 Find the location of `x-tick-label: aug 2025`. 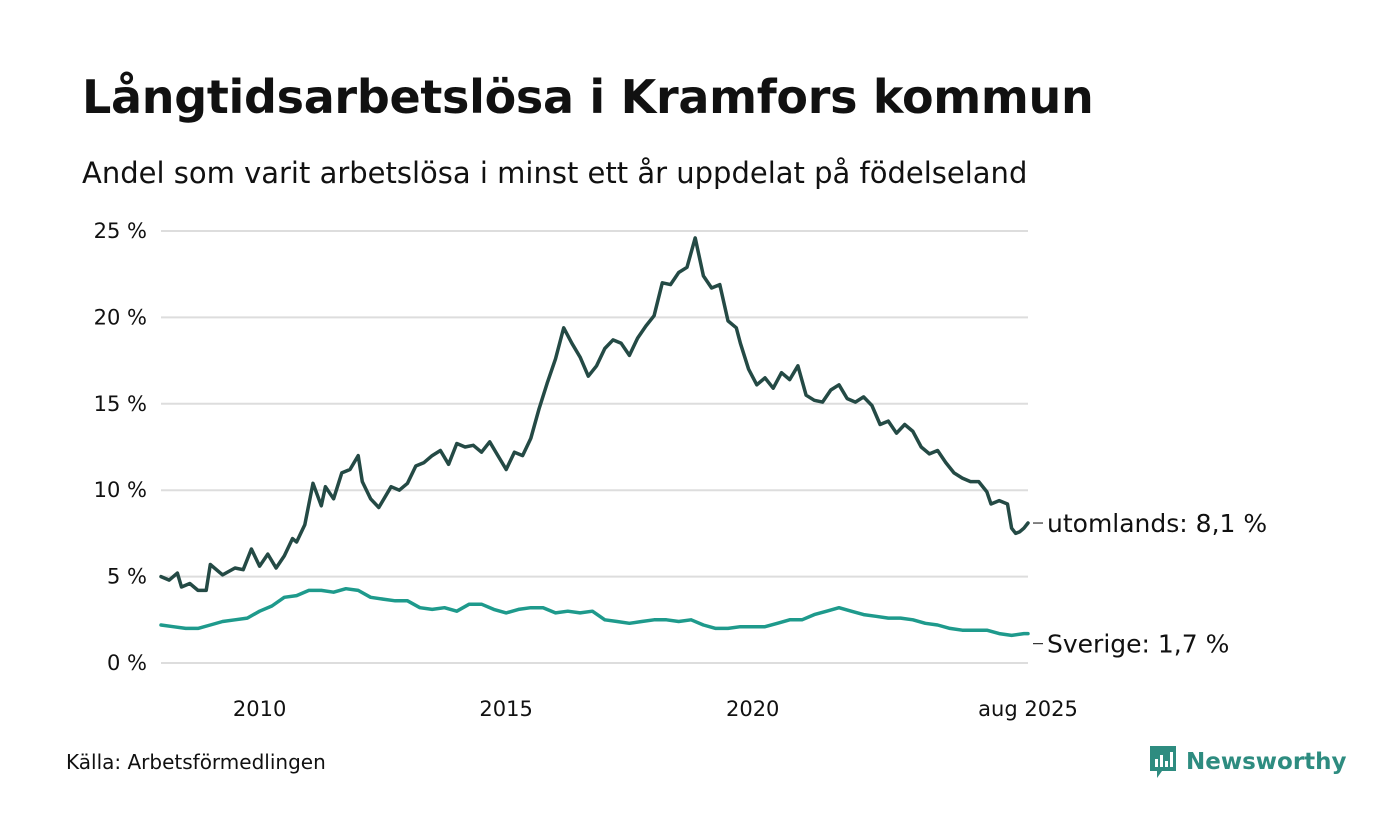

x-tick-label: aug 2025 is located at coordinates (1028, 709).